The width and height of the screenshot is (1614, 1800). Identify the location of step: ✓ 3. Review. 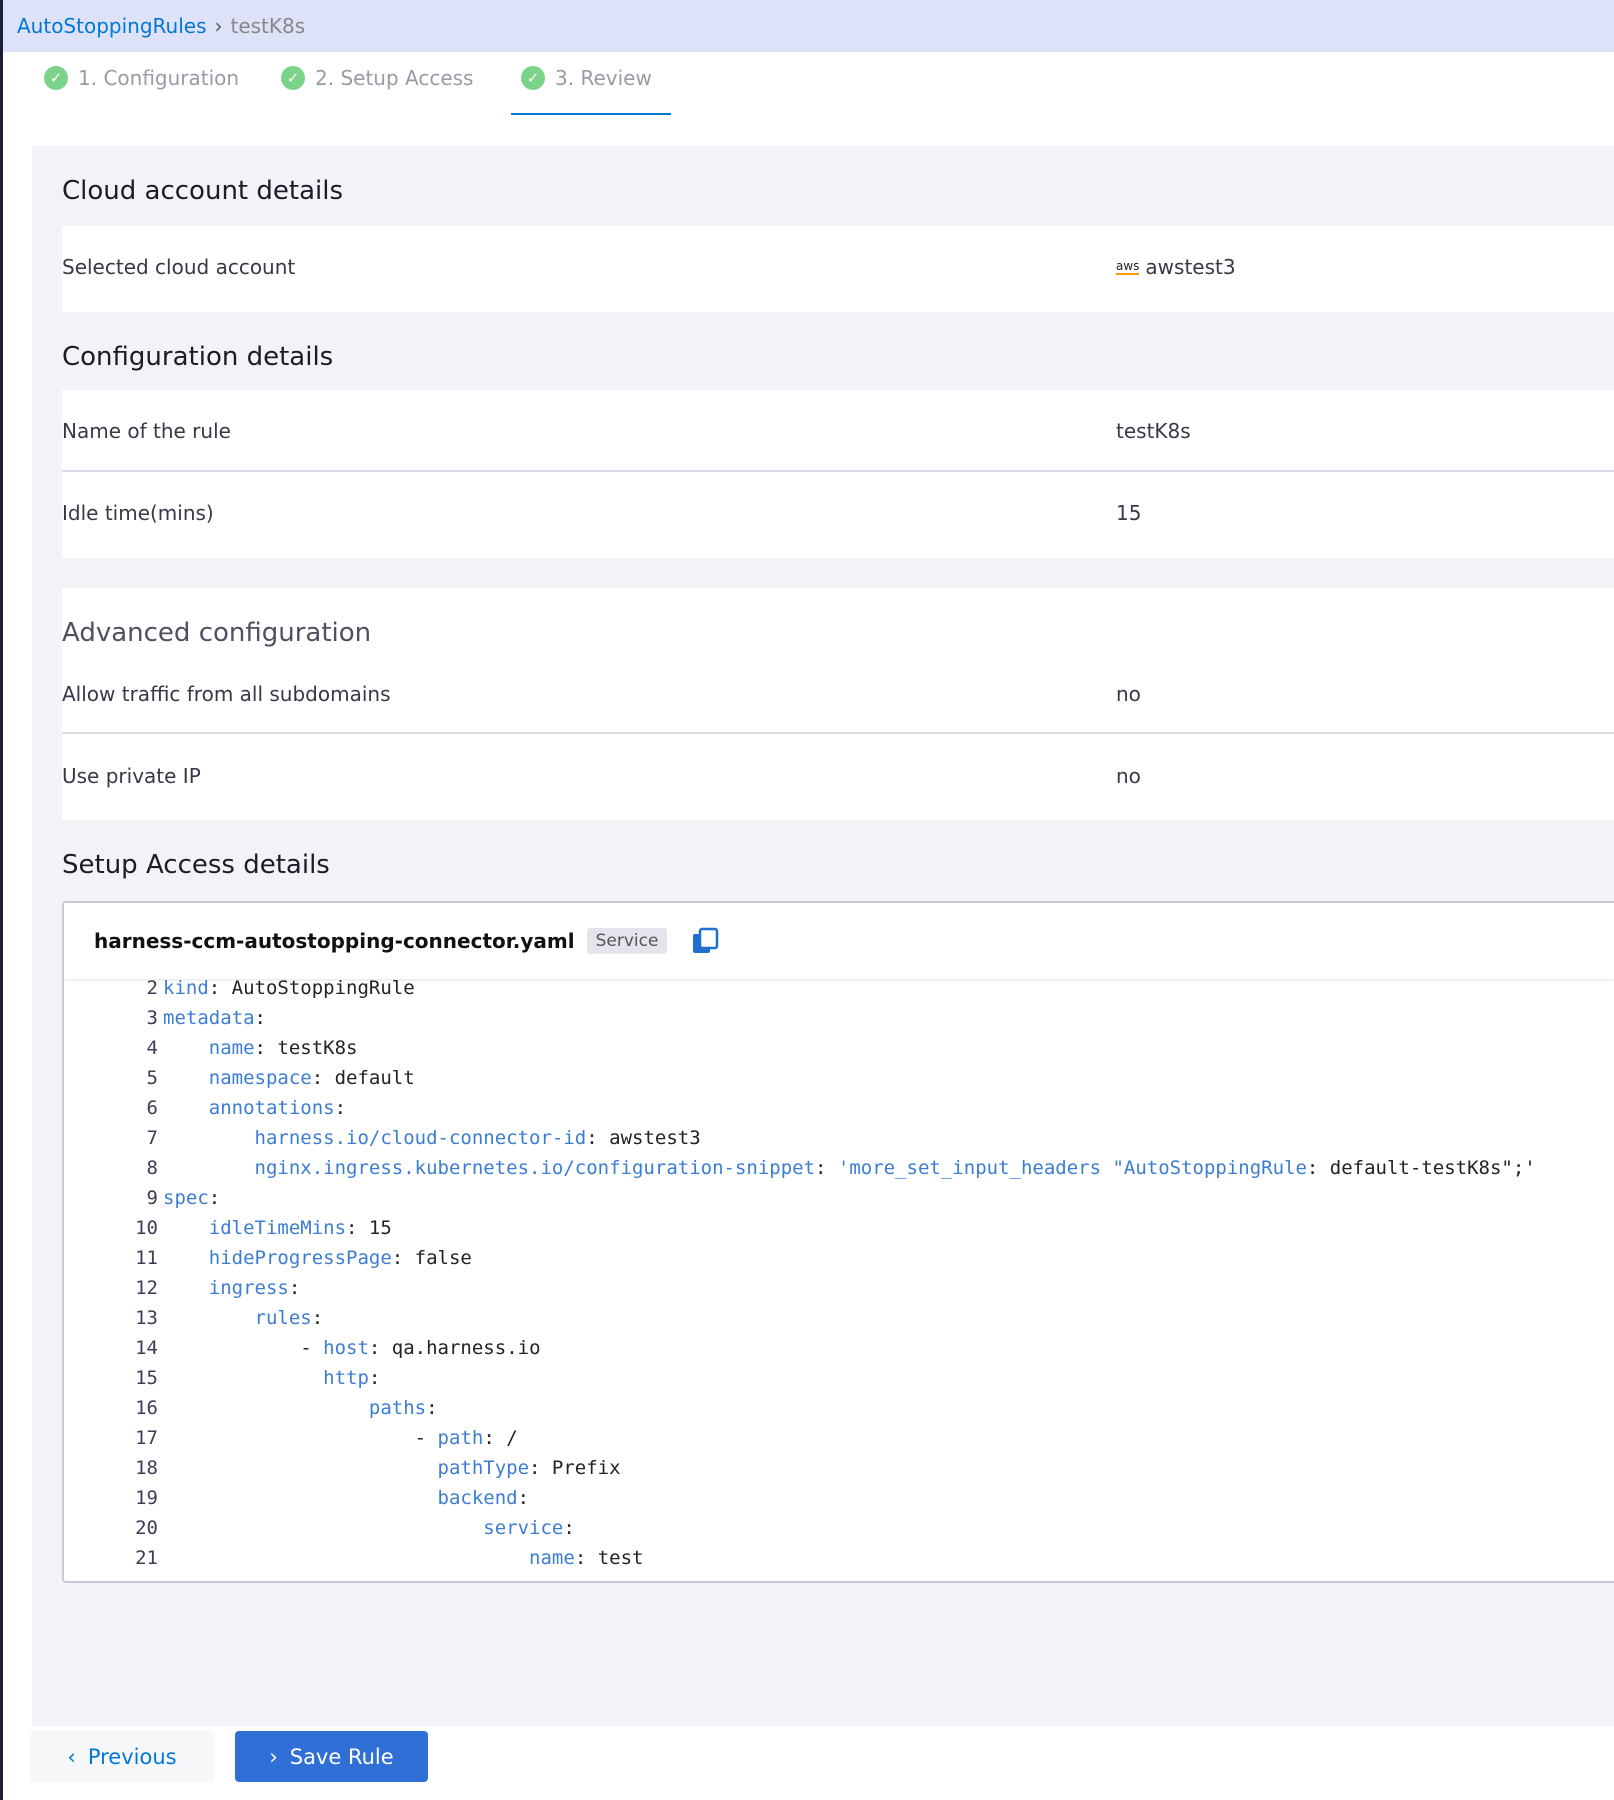
(586, 78).